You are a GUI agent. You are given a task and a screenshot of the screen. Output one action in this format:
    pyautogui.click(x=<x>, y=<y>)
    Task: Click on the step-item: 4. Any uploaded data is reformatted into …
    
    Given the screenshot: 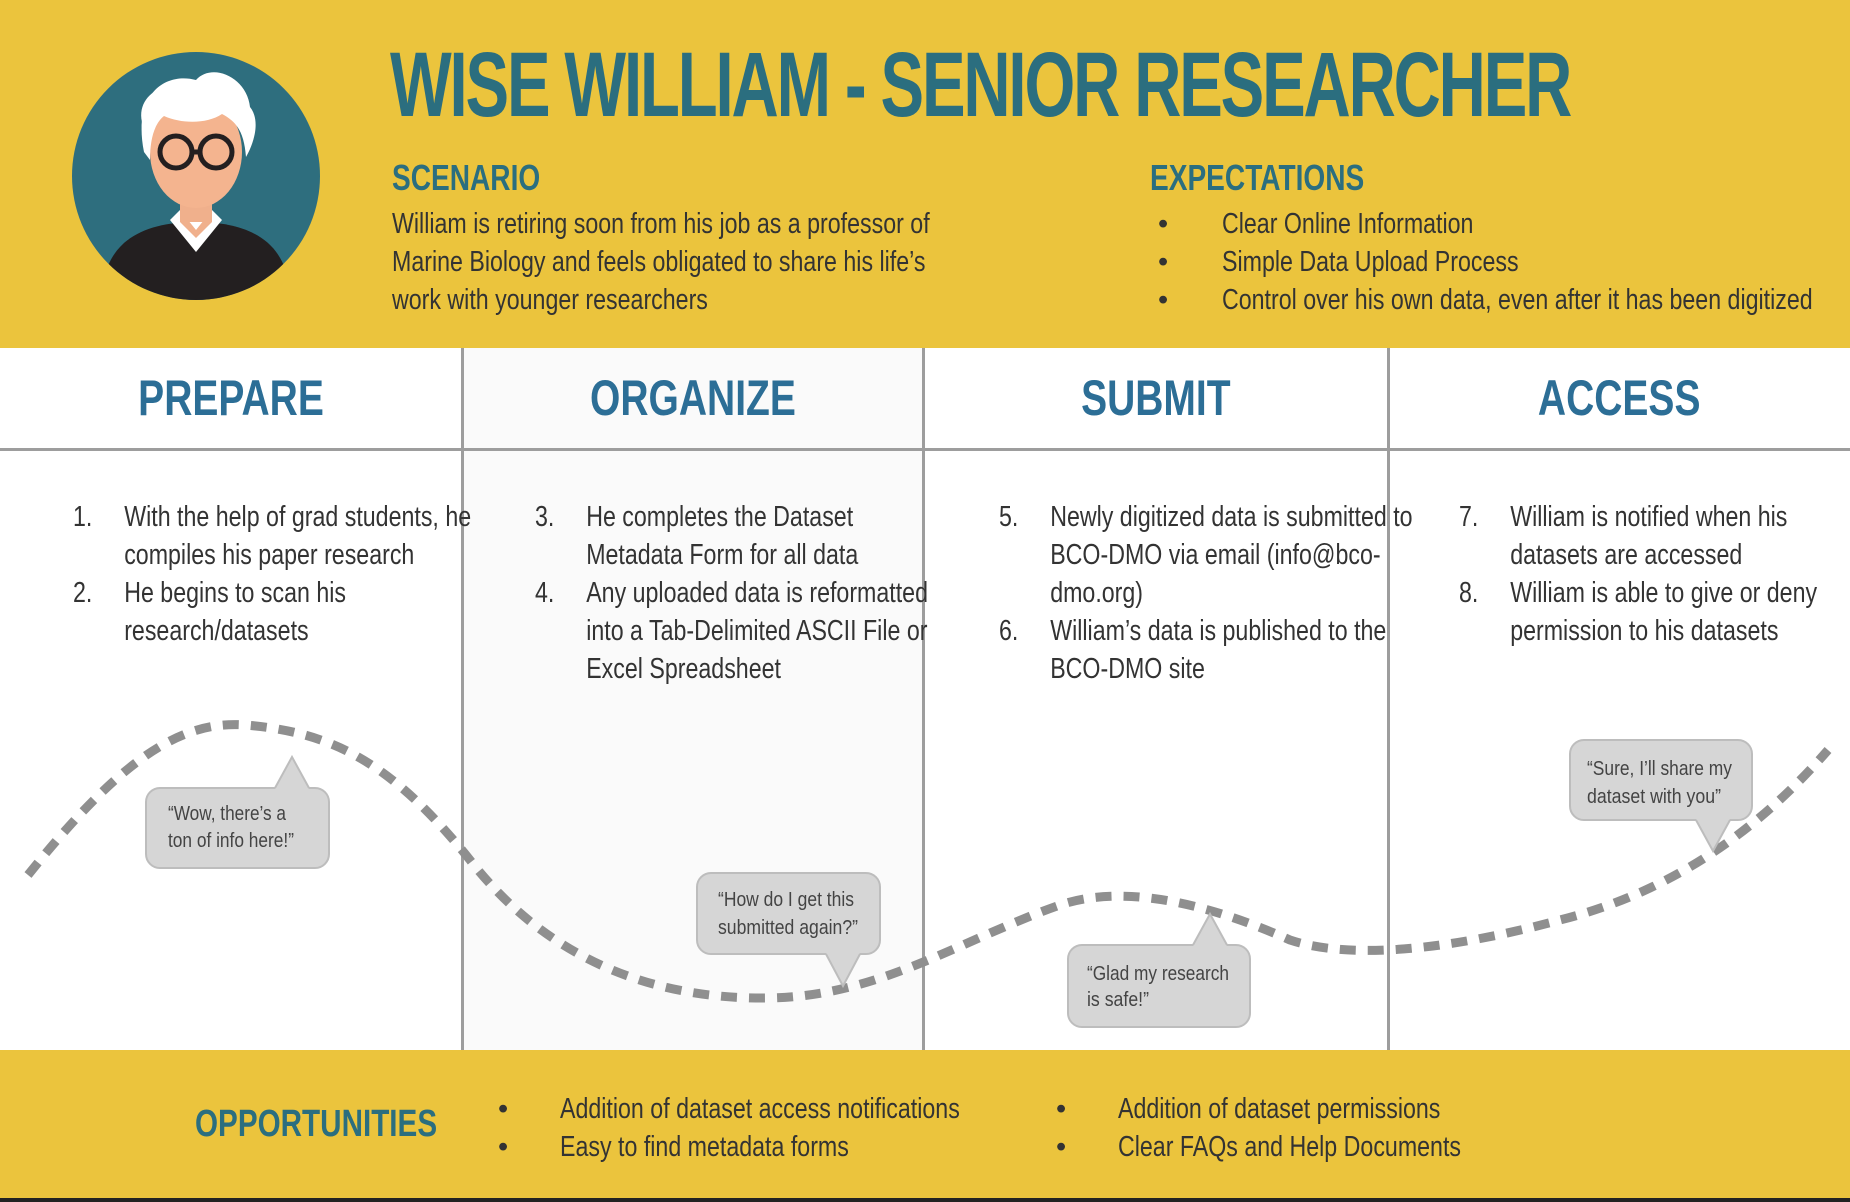 What is the action you would take?
    pyautogui.click(x=731, y=631)
    